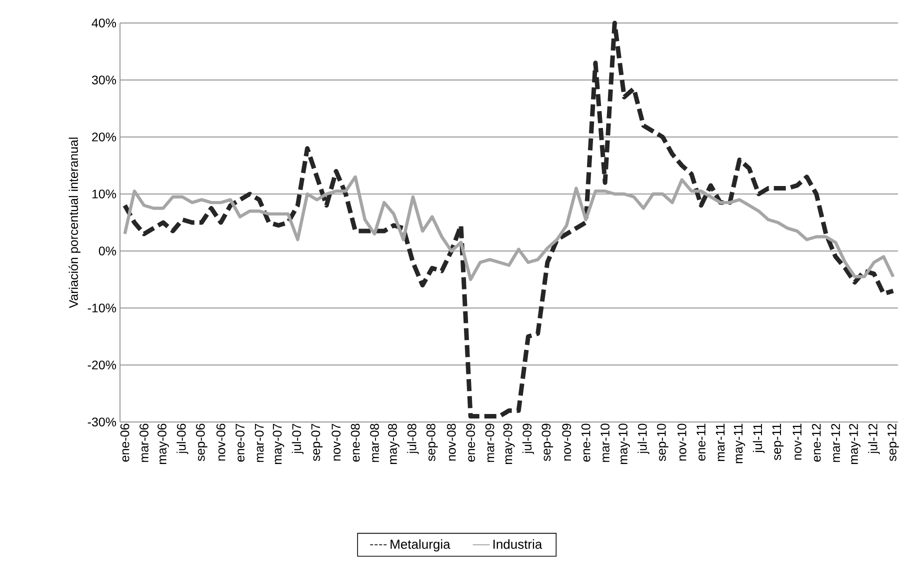 The width and height of the screenshot is (909, 583). What do you see at coordinates (720, 443) in the screenshot?
I see `x-tick-label: mar-11` at bounding box center [720, 443].